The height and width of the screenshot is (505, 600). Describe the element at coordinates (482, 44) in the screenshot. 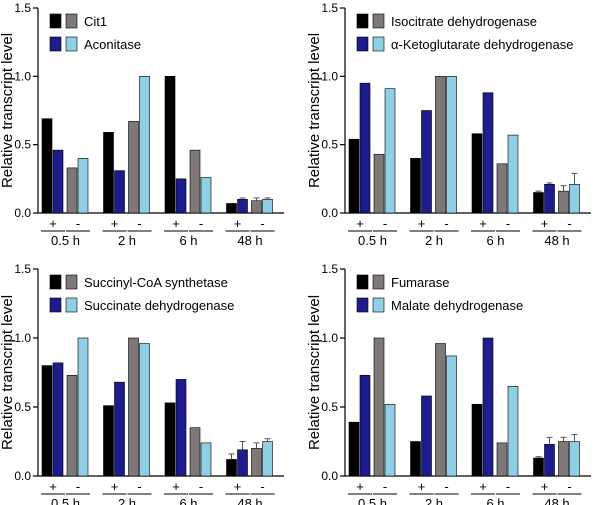

I see `legend-label: α-Ketoglutarate dehydrogenase` at that location.